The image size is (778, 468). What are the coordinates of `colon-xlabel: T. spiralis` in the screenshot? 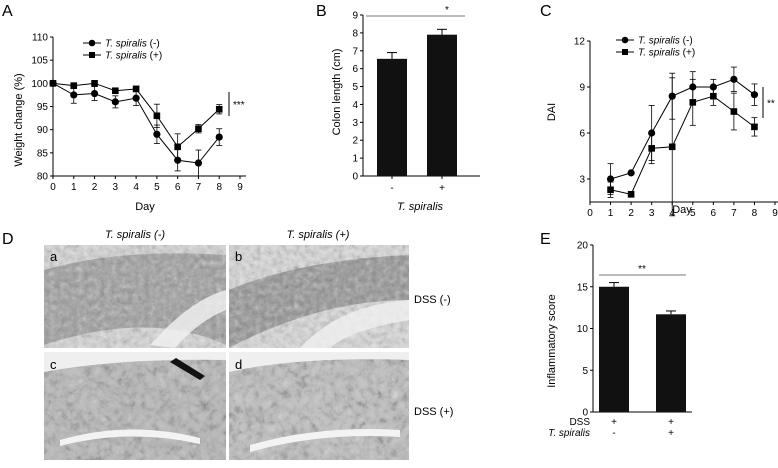 It's located at (420, 207).